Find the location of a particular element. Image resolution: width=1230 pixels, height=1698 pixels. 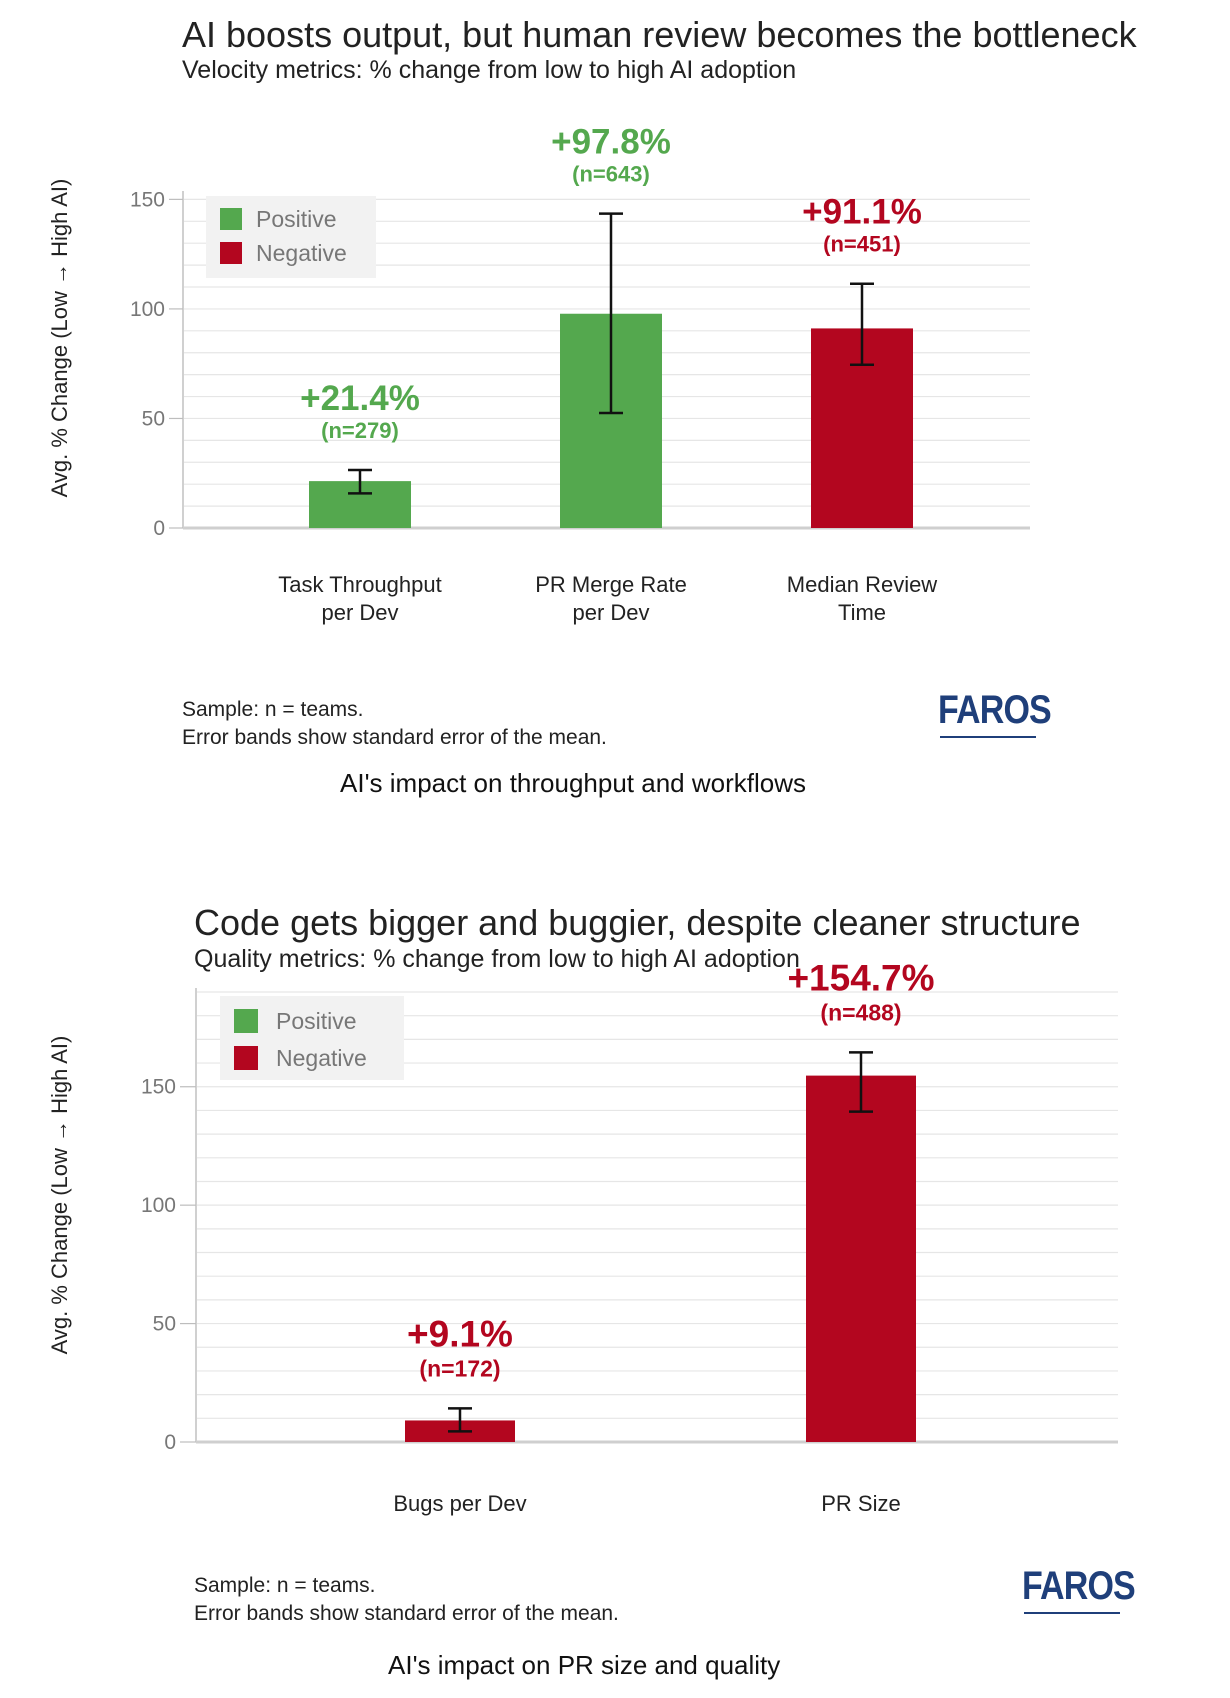

n-label: (n=643) is located at coordinates (611, 174).